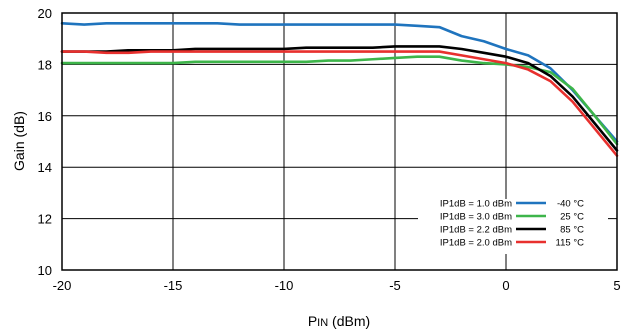  I want to click on y-tick-label: 16, so click(45, 116).